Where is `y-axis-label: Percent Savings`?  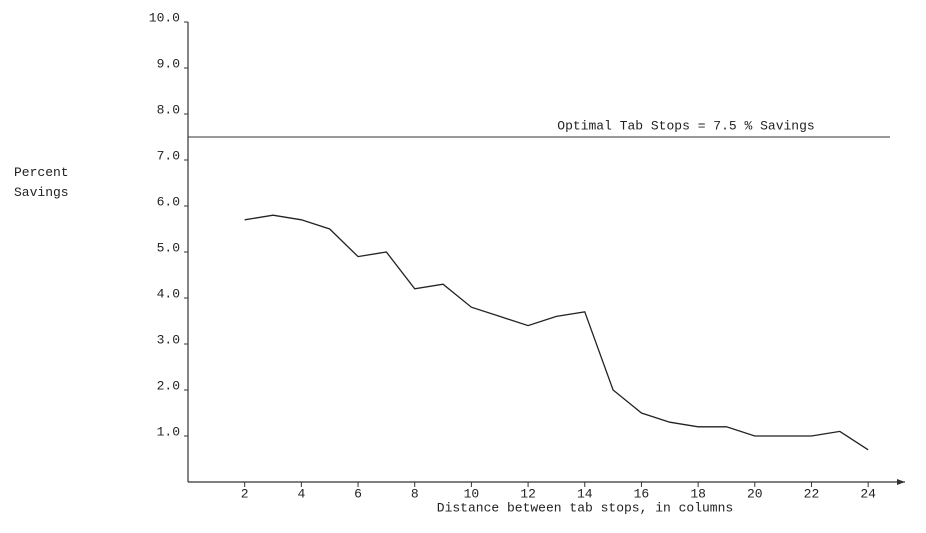
y-axis-label: Percent Savings is located at coordinates (41, 182).